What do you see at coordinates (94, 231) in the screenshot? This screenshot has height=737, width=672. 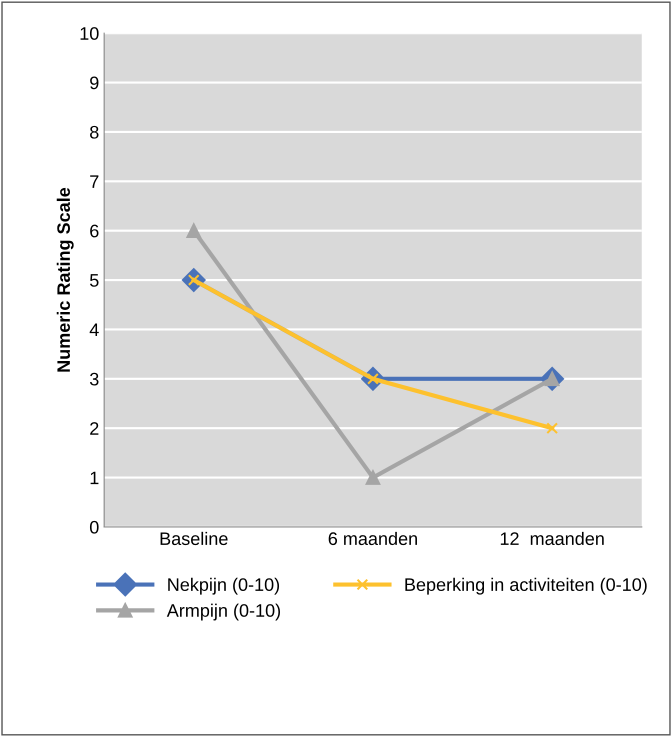 I see `y-tick-label: 6` at bounding box center [94, 231].